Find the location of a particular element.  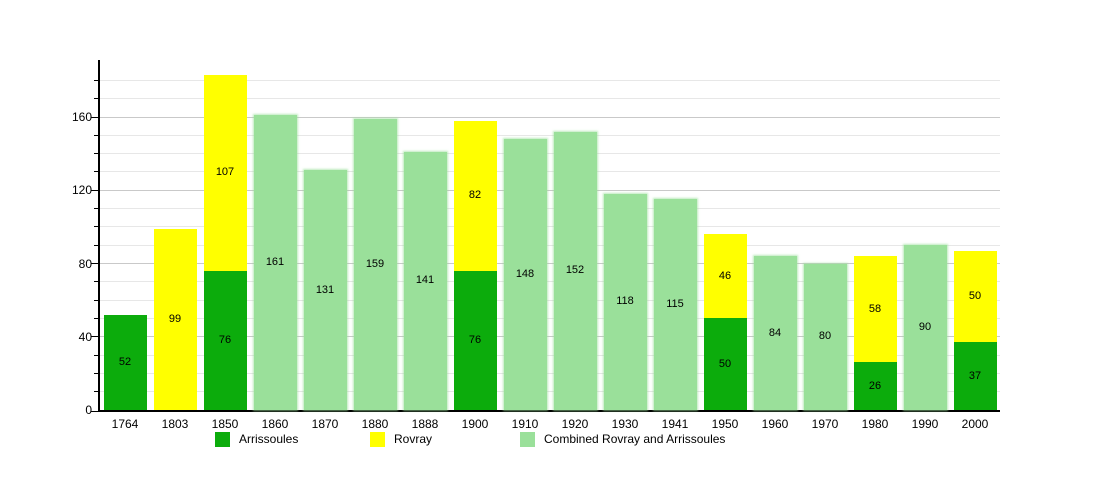

bar-value-label: 82 is located at coordinates (475, 195).